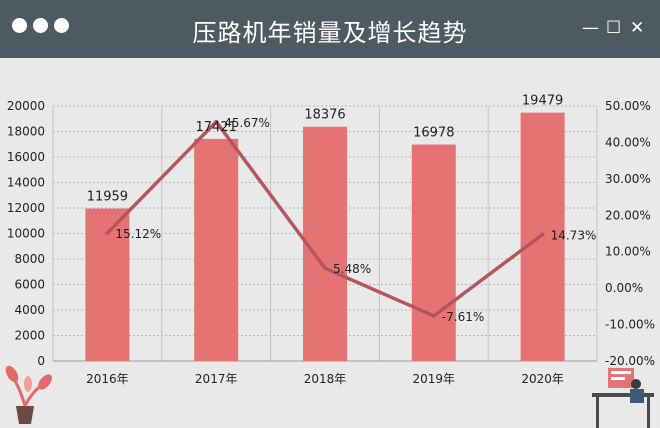 The image size is (660, 428). I want to click on y-axis-tick-label: 10000, so click(26, 234).